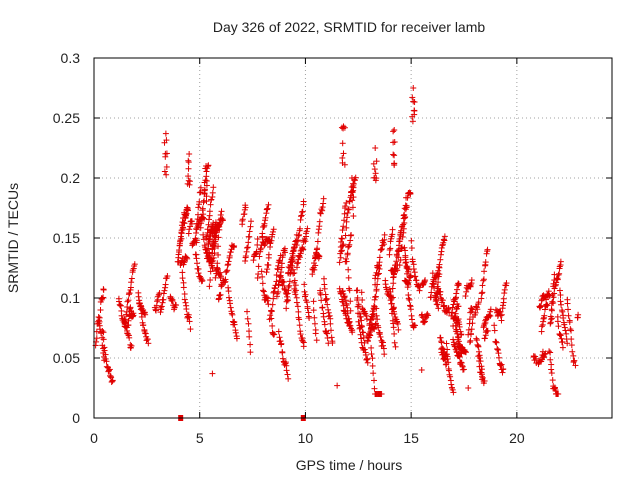  Describe the element at coordinates (94, 438) in the screenshot. I see `x-tick-label: 0` at that location.